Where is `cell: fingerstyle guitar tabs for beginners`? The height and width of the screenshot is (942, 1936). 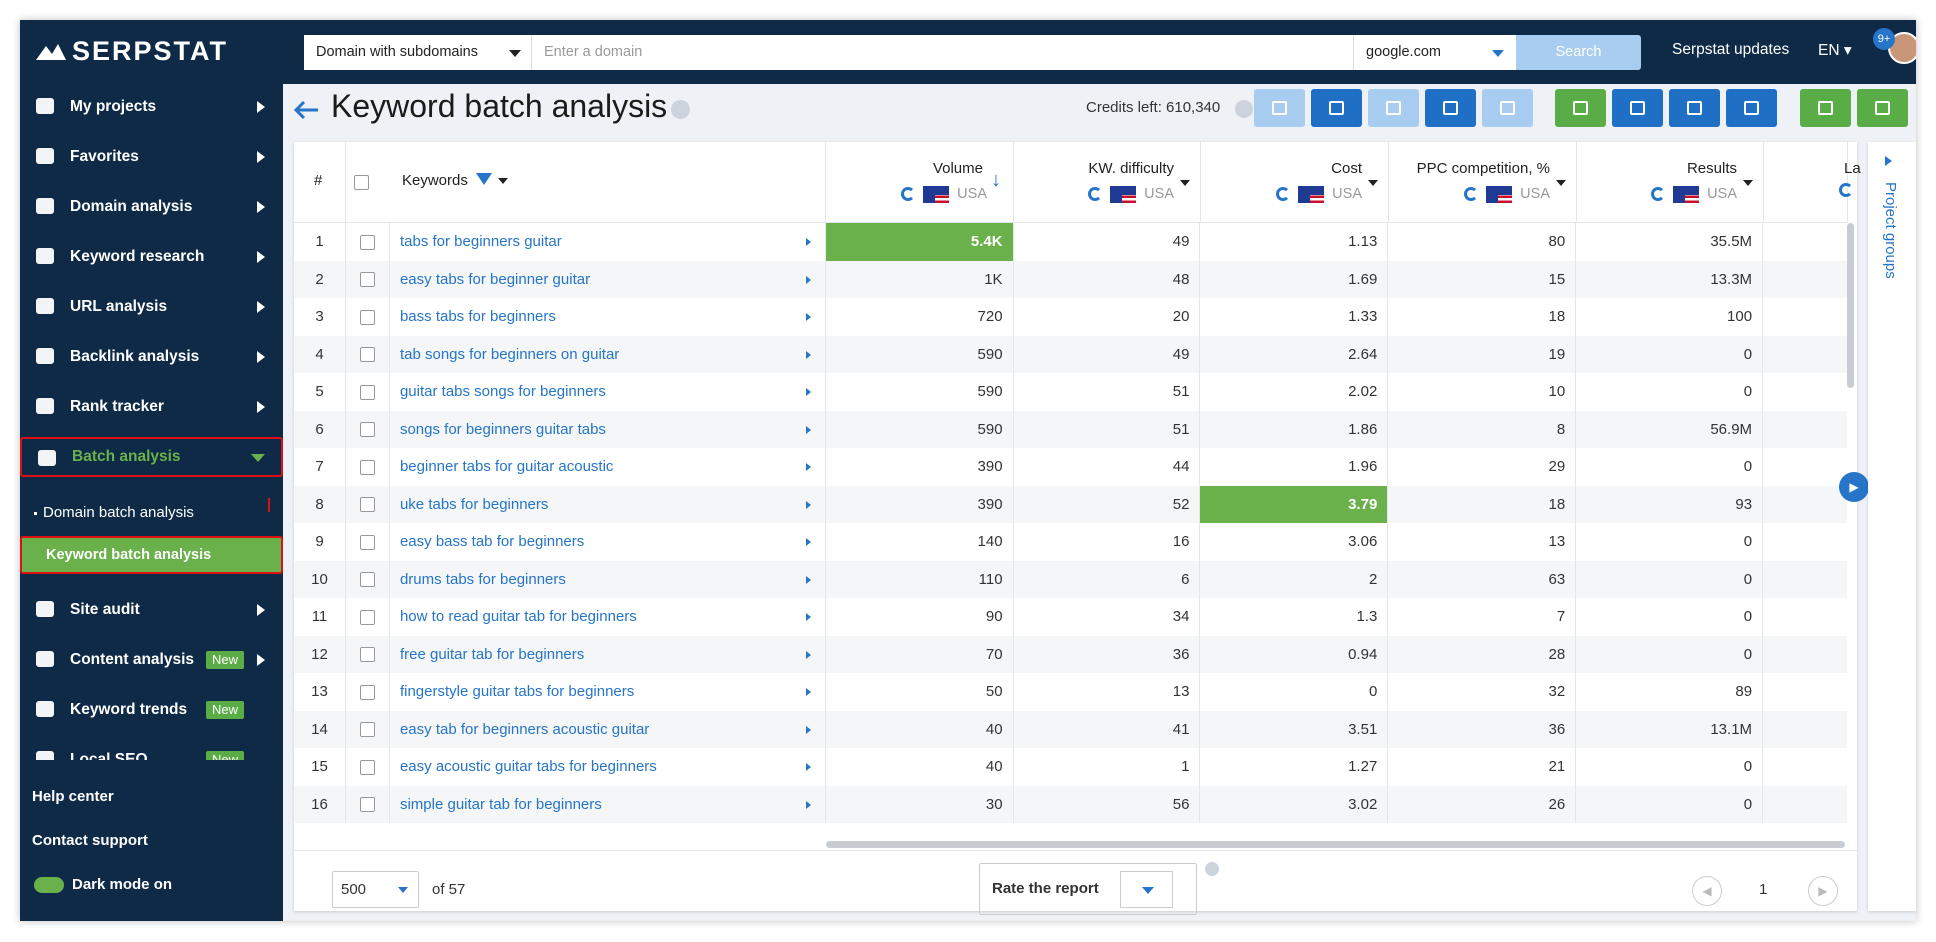
cell: fingerstyle guitar tabs for beginners is located at coordinates (608, 692).